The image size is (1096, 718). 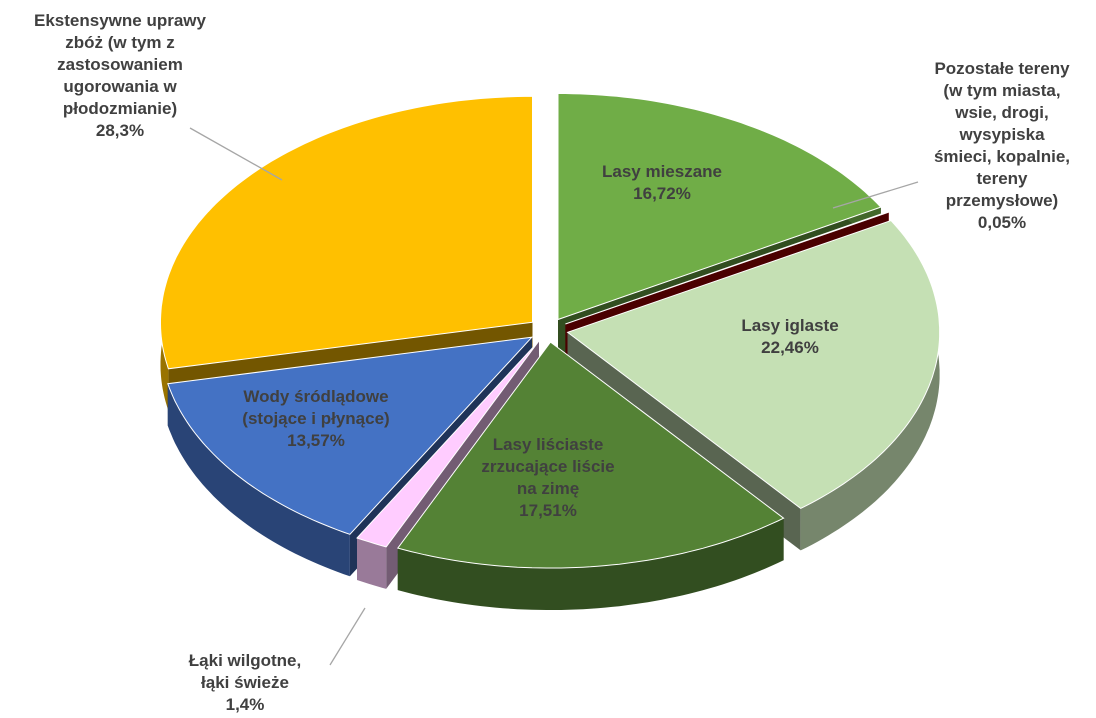 What do you see at coordinates (789, 325) in the screenshot?
I see `slice-label: Lasy iglaste` at bounding box center [789, 325].